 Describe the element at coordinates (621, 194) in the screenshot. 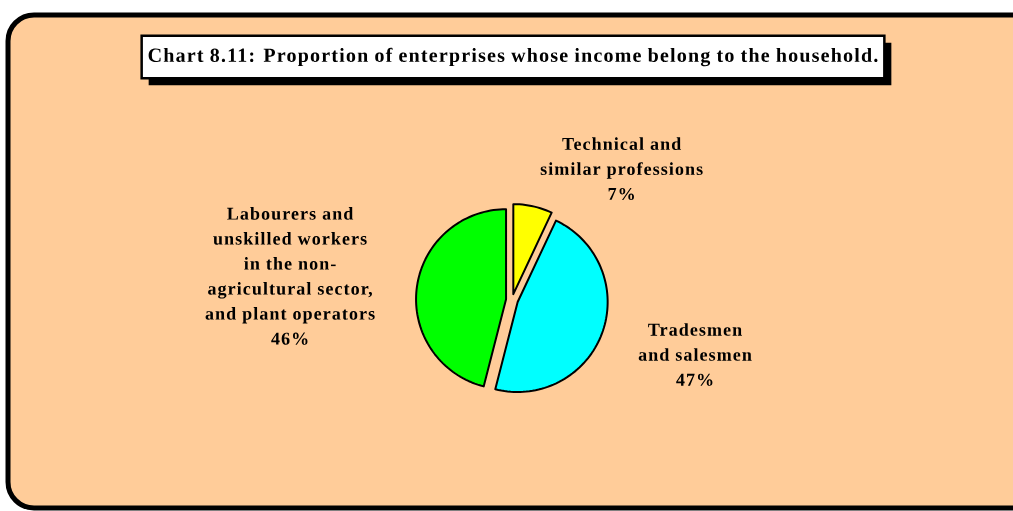

I see `data-label: 7%` at that location.